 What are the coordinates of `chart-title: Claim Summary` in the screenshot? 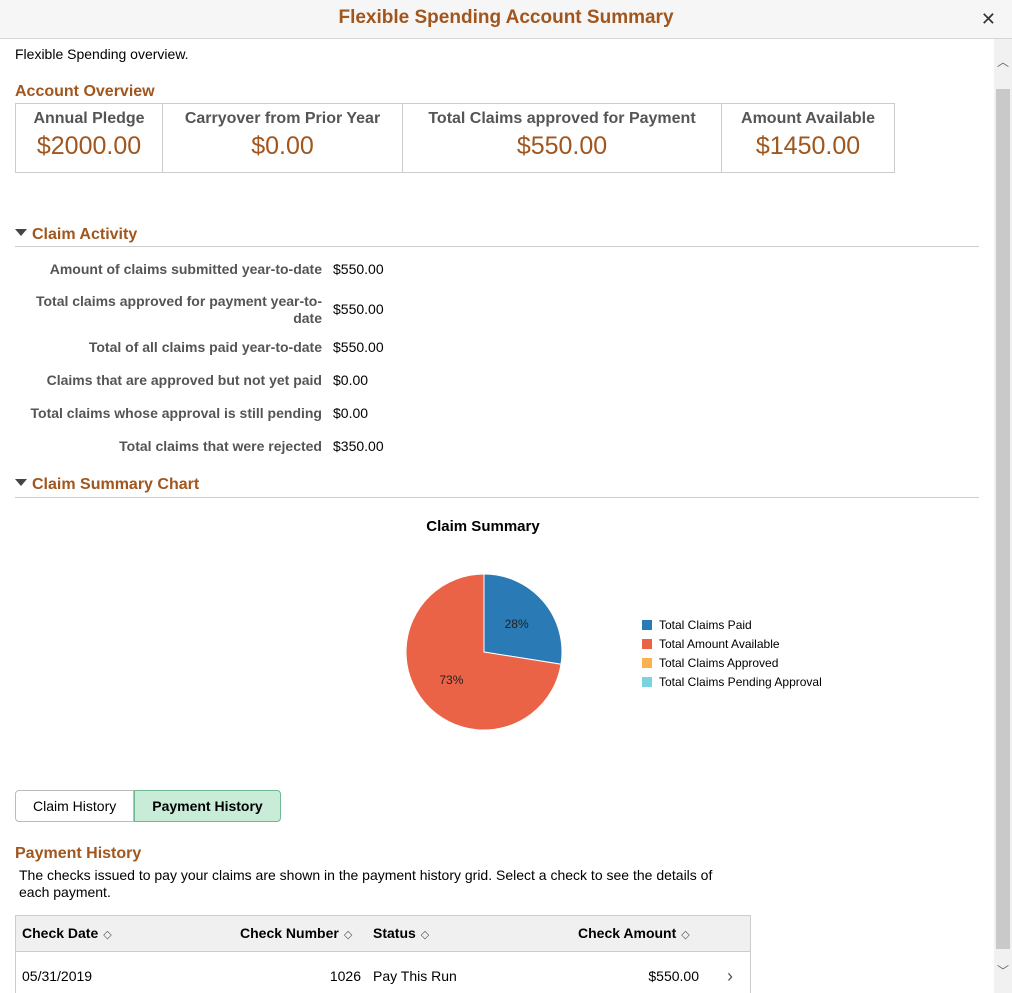 It's located at (483, 526).